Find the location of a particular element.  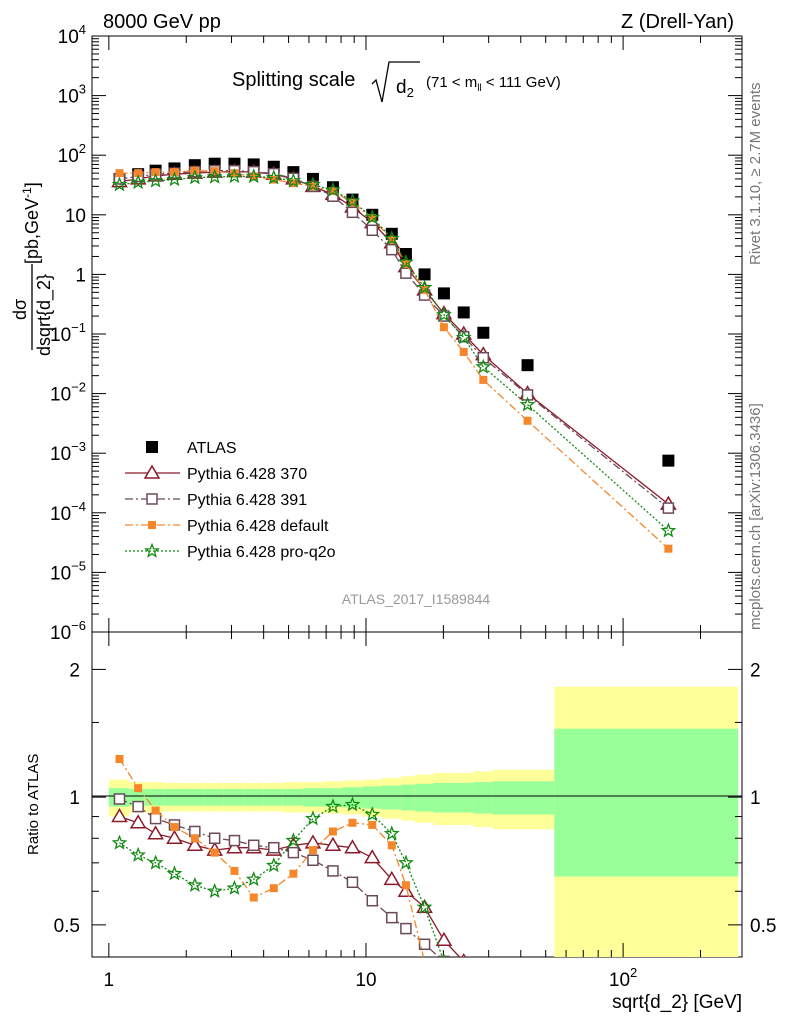

legend-label: Pythia 6.428 370 is located at coordinates (247, 474).